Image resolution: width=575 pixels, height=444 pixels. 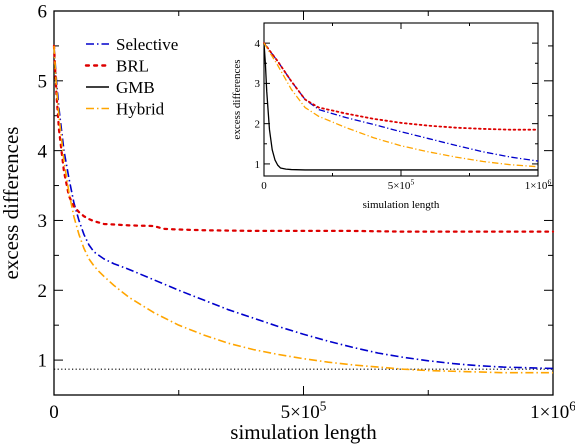 I want to click on main-y-tick-label: 5, so click(x=43, y=81).